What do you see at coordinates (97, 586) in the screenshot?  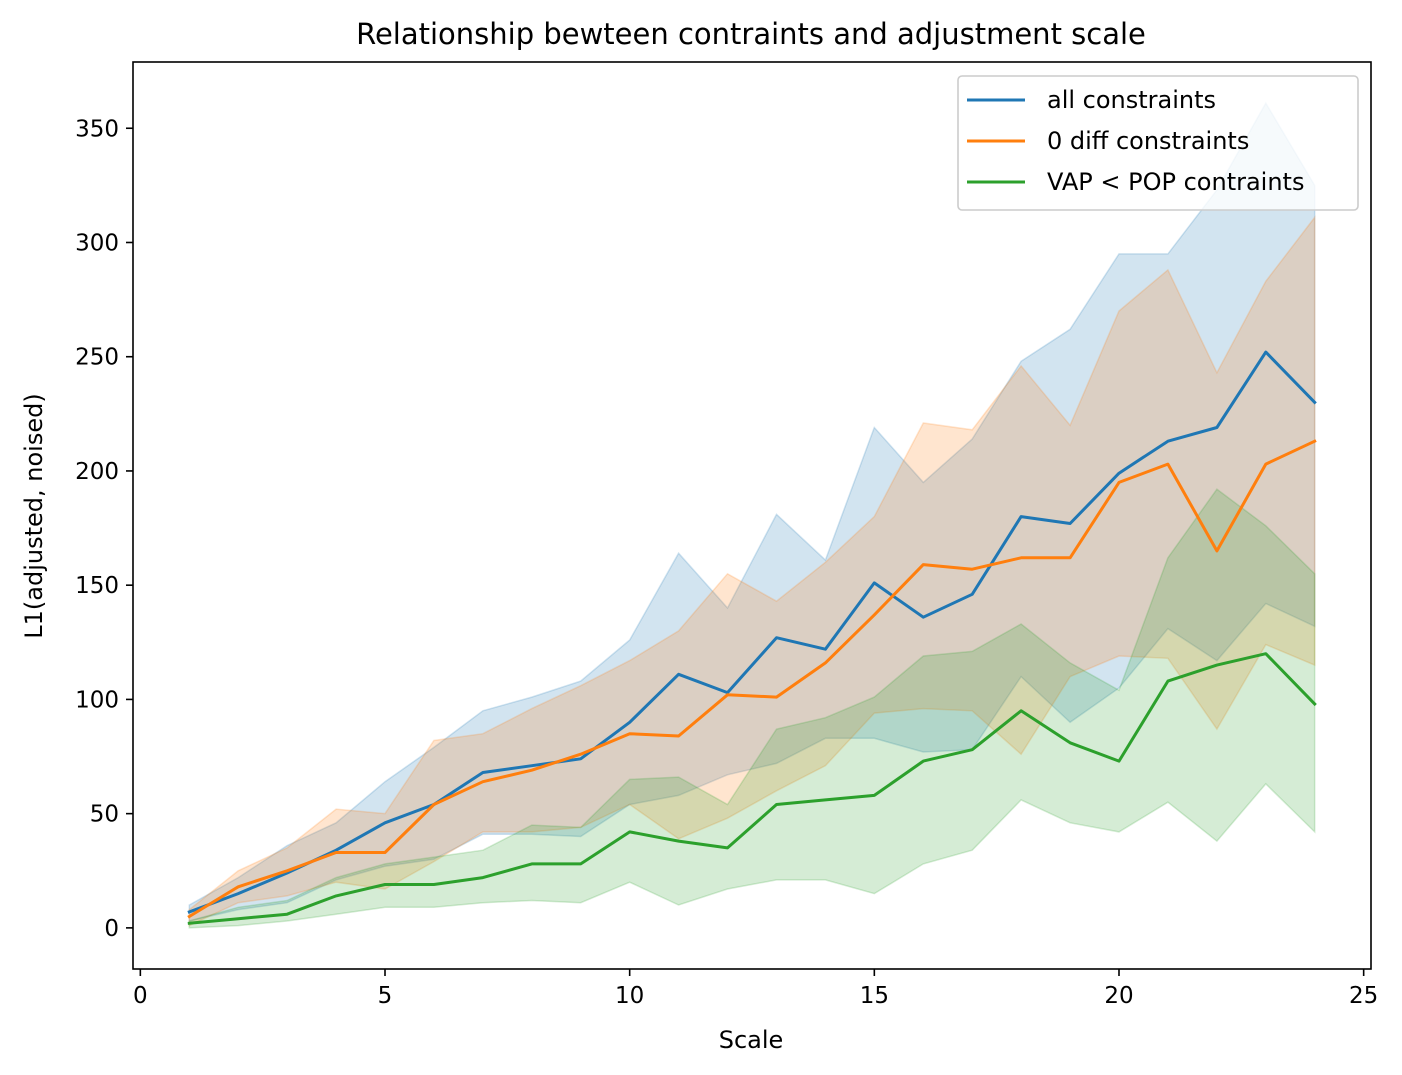 I see `y-tick-label: 150` at bounding box center [97, 586].